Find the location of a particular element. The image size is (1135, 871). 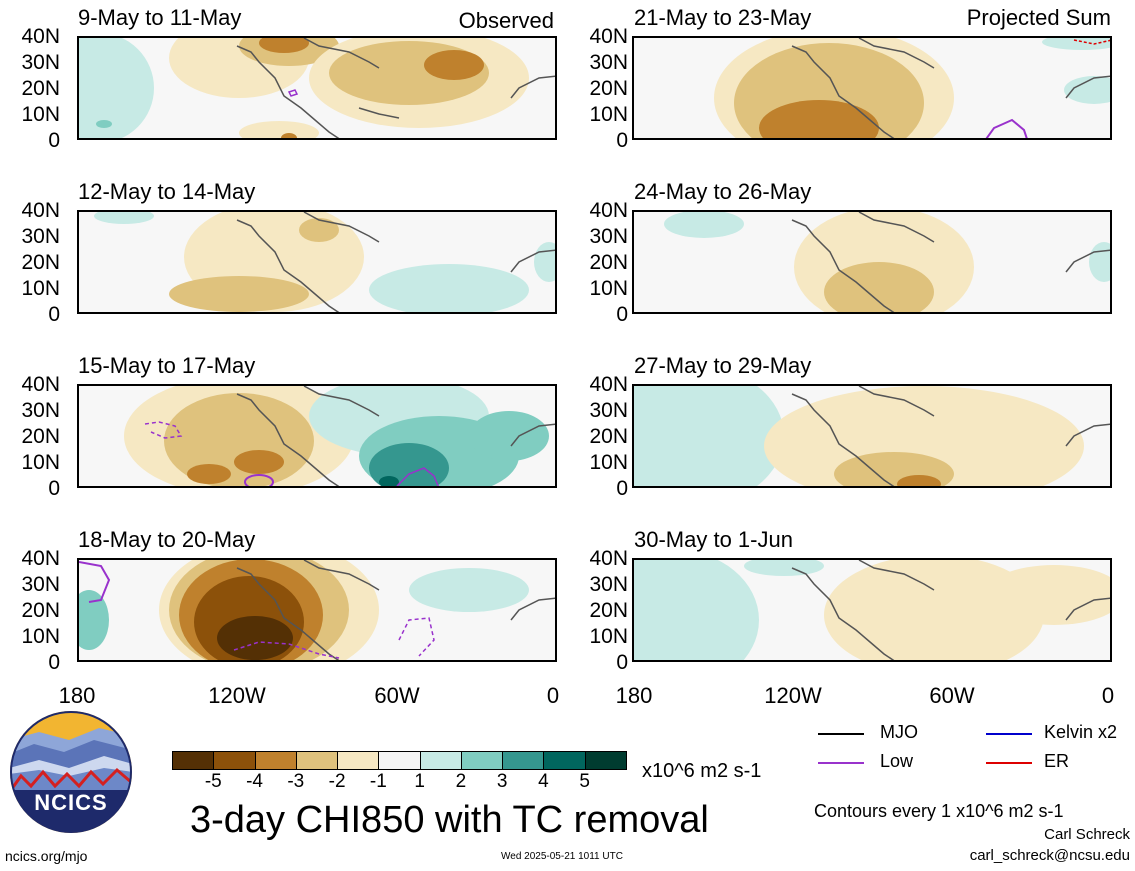

panel-corner-label: Observed is located at coordinates (506, 20).